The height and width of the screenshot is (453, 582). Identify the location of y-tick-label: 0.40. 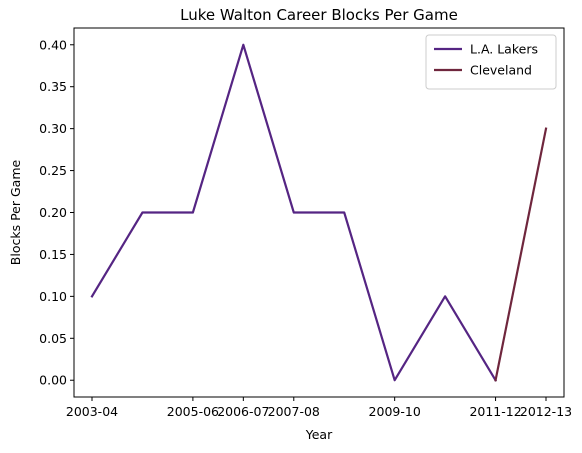
(53, 44).